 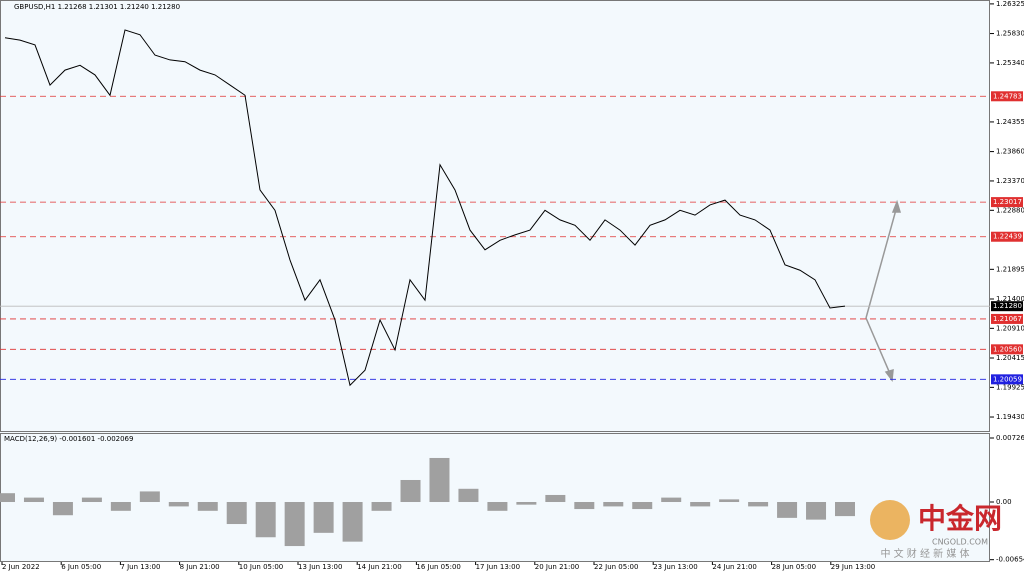 What do you see at coordinates (200, 567) in the screenshot?
I see `x-tick-label: 8 Jun 21:00` at bounding box center [200, 567].